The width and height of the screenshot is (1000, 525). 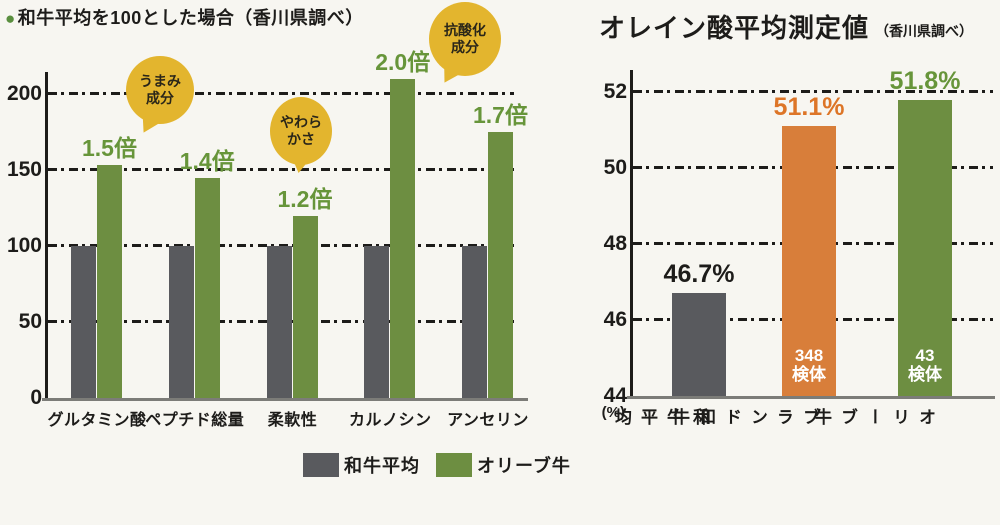 I want to click on oleic-value-label-0: 46.7%, so click(x=699, y=274).